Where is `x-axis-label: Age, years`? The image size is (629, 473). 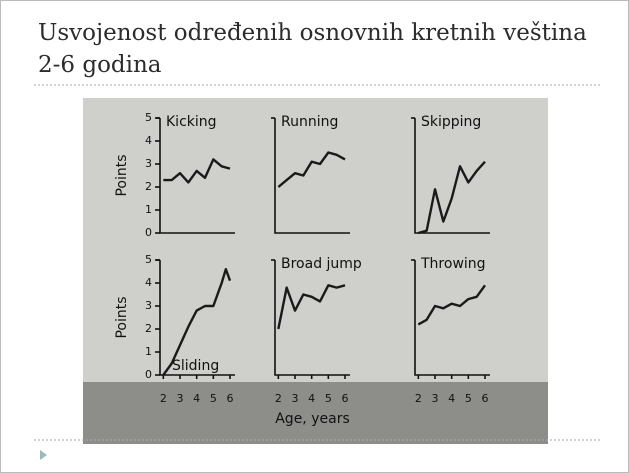
x-axis-label: Age, years is located at coordinates (312, 419).